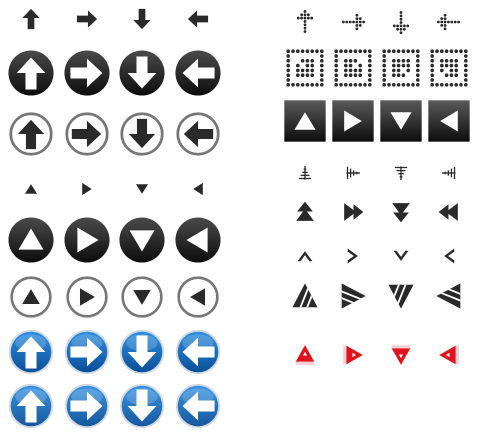 This screenshot has height=436, width=480. I want to click on dotted-square-down-icon, so click(401, 68).